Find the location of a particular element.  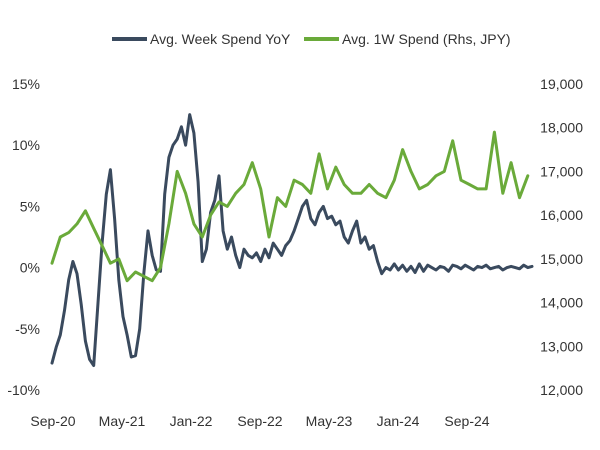

right-tick-label: 15,000 is located at coordinates (561, 259).